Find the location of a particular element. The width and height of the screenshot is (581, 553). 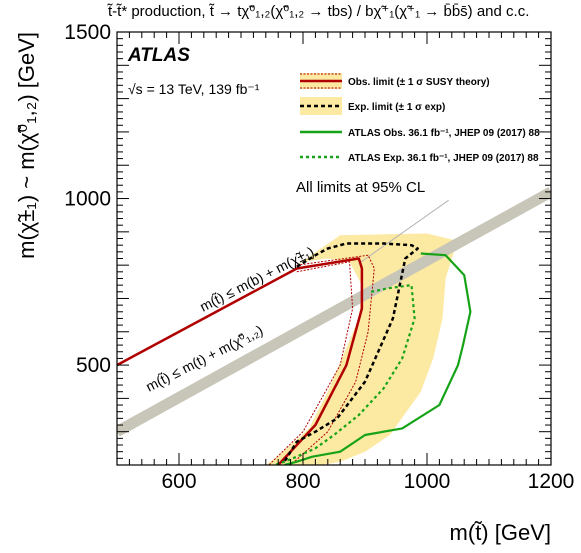

atlas-label: ATLAS is located at coordinates (158, 55).